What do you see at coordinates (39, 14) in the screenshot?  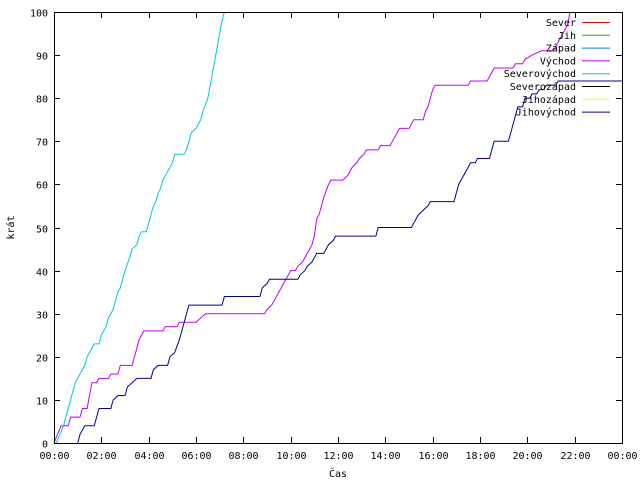 I see `y-tick-label: 100` at bounding box center [39, 14].